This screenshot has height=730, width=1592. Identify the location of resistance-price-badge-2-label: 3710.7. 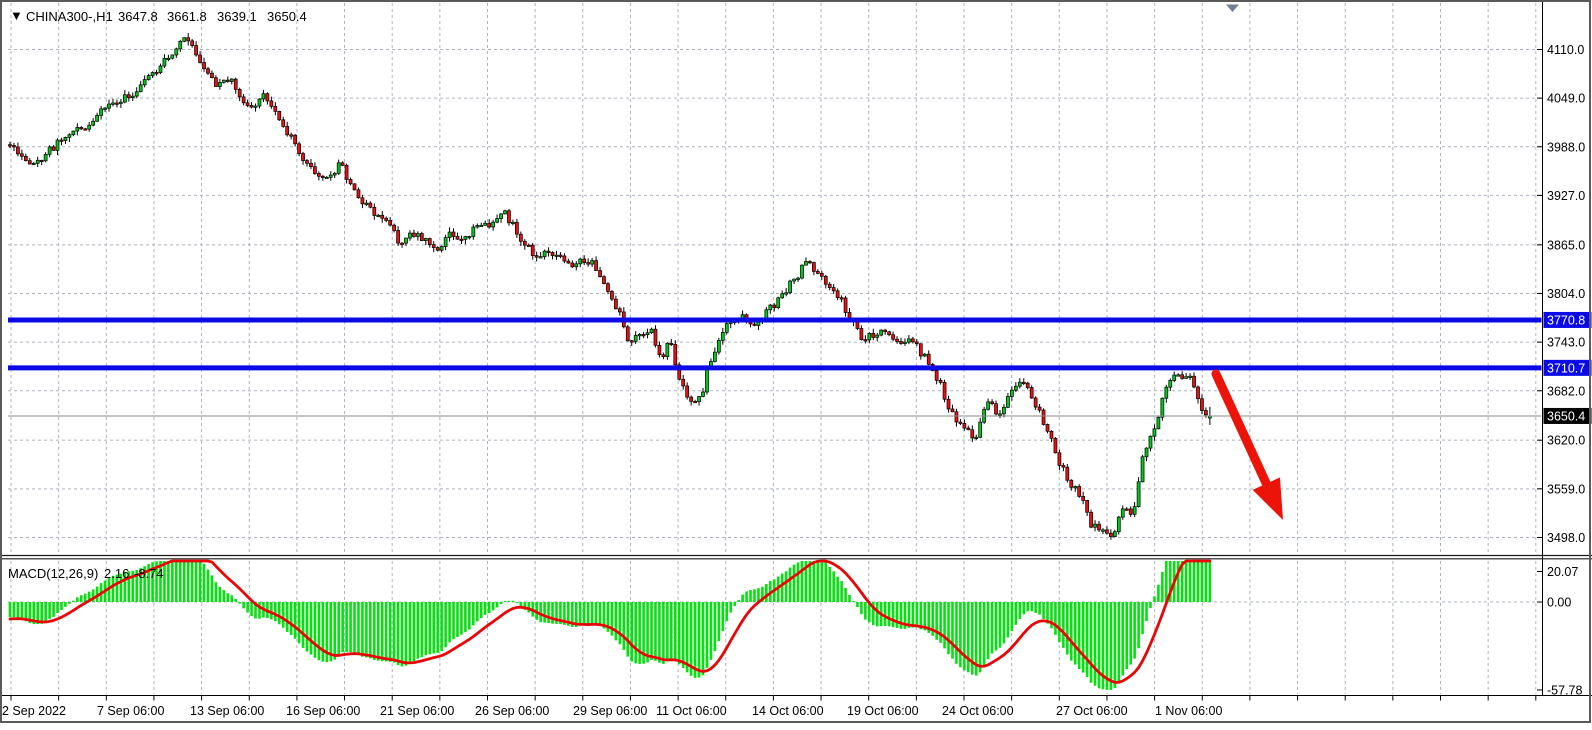
(1566, 368).